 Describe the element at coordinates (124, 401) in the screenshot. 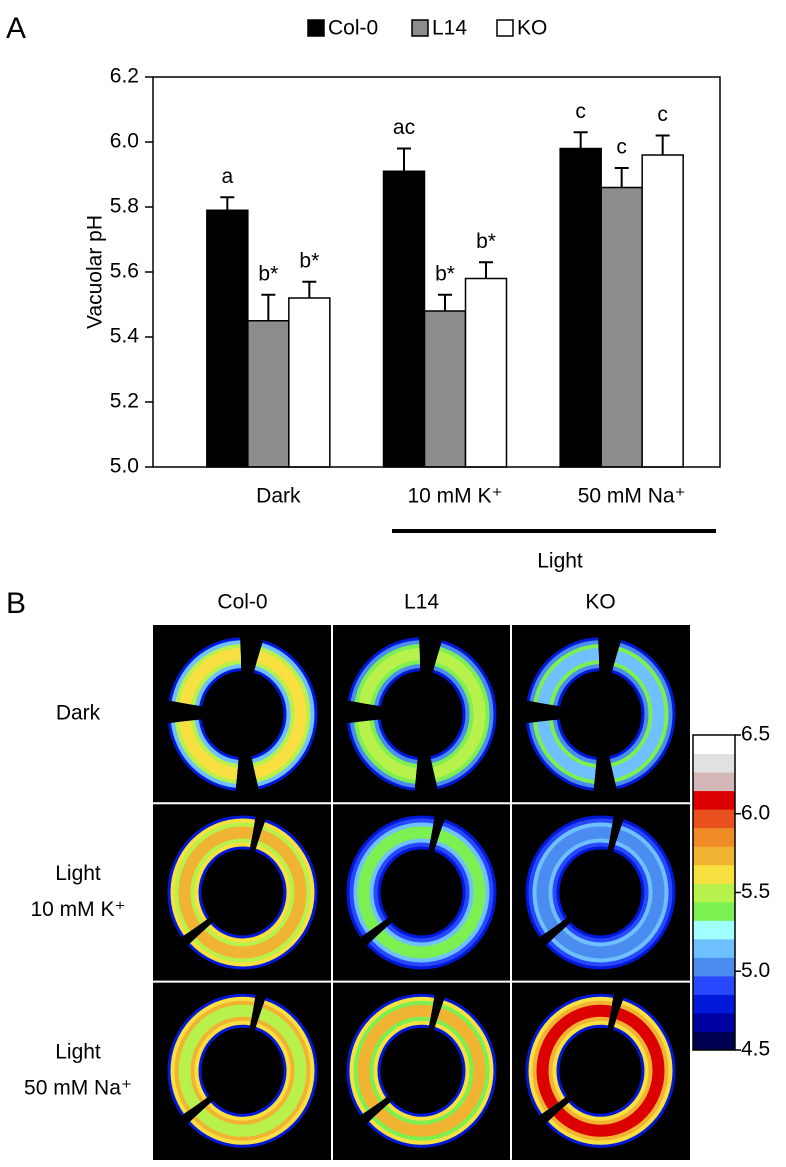

I see `y-tick-label: 5.2` at that location.